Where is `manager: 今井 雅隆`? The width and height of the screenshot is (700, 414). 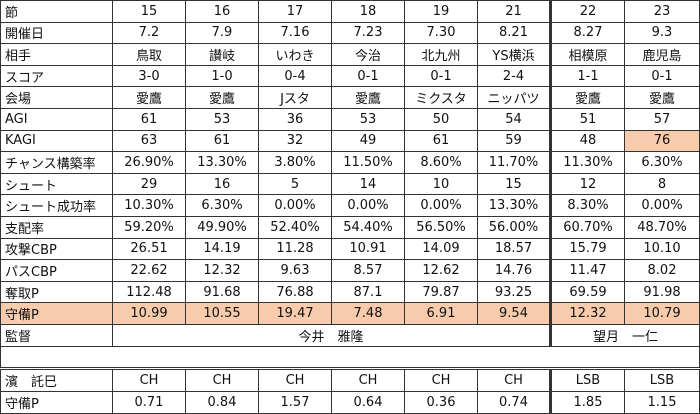 manager: 今井 雅隆 is located at coordinates (332, 335).